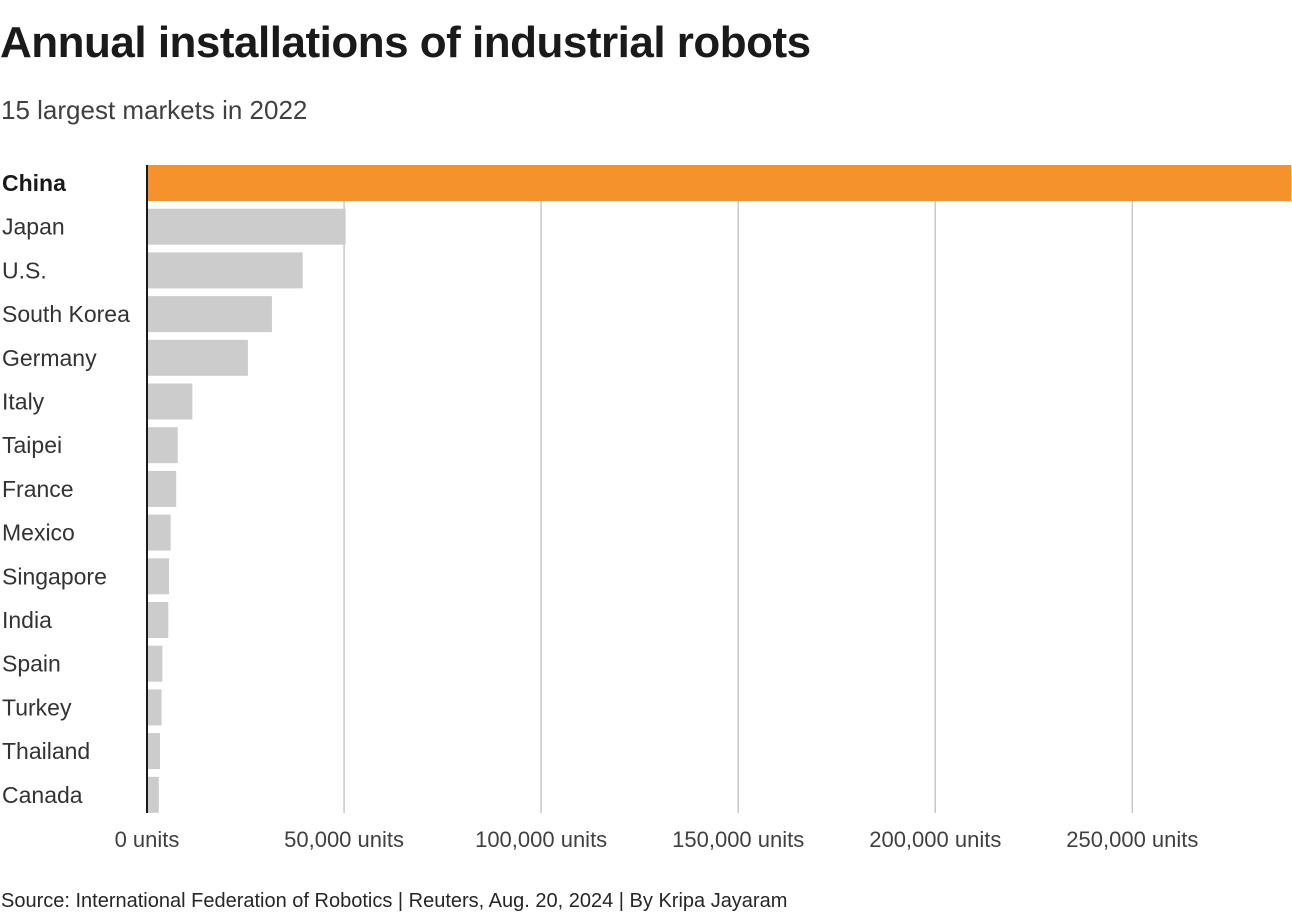  I want to click on category-label: Taipei, so click(32, 445).